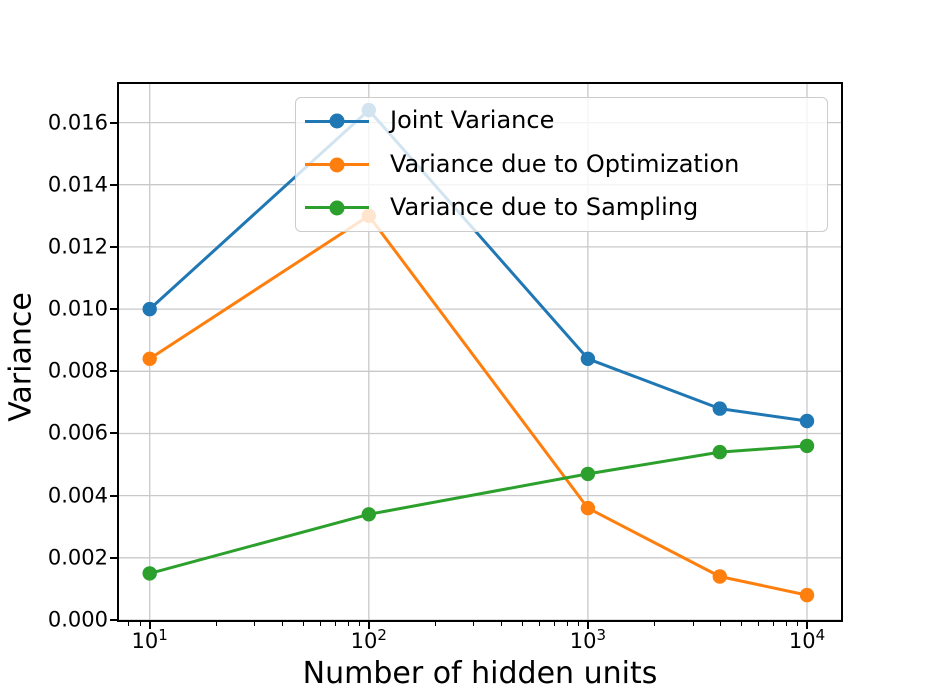  What do you see at coordinates (566, 121) in the screenshot?
I see `legend-item-joint-variance: Joint Variance` at bounding box center [566, 121].